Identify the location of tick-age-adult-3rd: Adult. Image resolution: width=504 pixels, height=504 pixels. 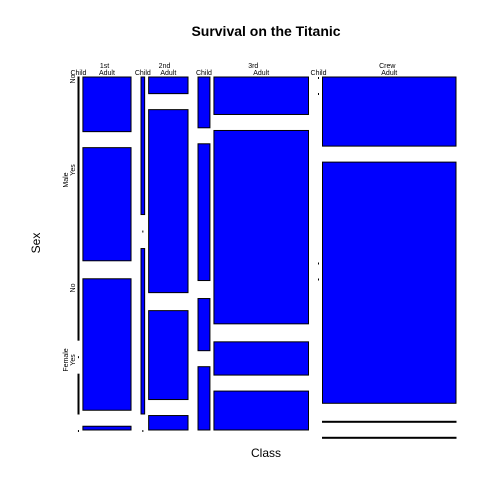
(261, 73).